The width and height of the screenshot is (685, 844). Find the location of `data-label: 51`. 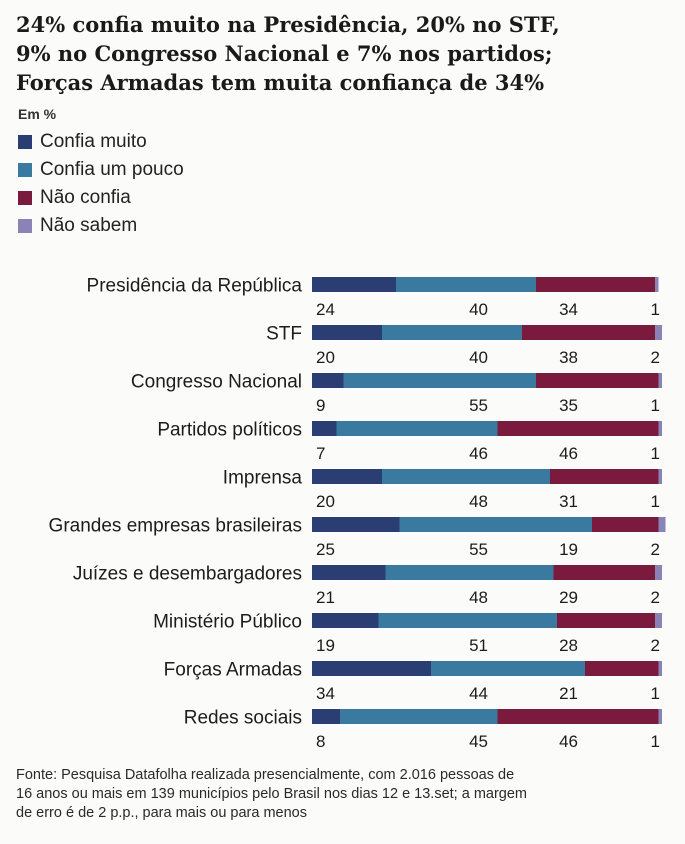

data-label: 51 is located at coordinates (478, 645).